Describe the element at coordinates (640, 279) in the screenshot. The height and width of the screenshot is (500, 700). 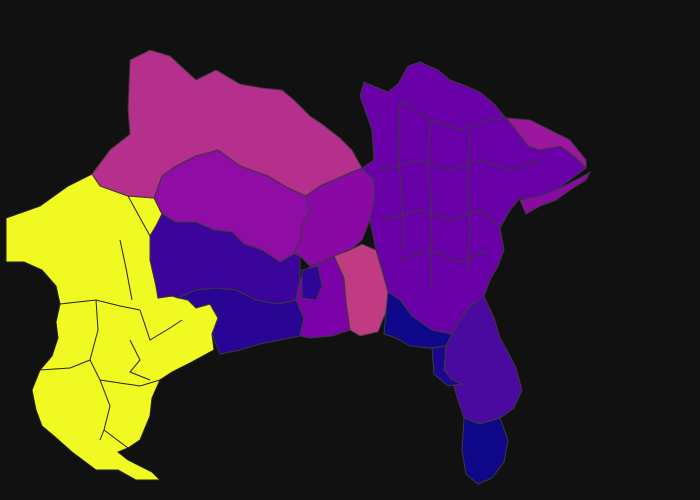
I see `colorbar` at that location.